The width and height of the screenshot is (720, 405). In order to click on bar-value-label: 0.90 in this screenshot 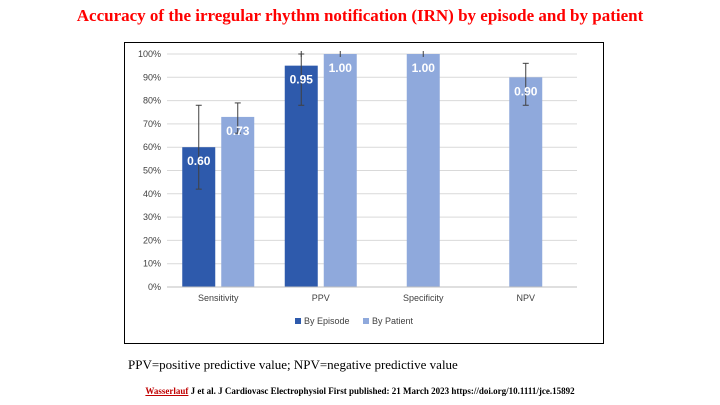, I will do `click(526, 91)`.